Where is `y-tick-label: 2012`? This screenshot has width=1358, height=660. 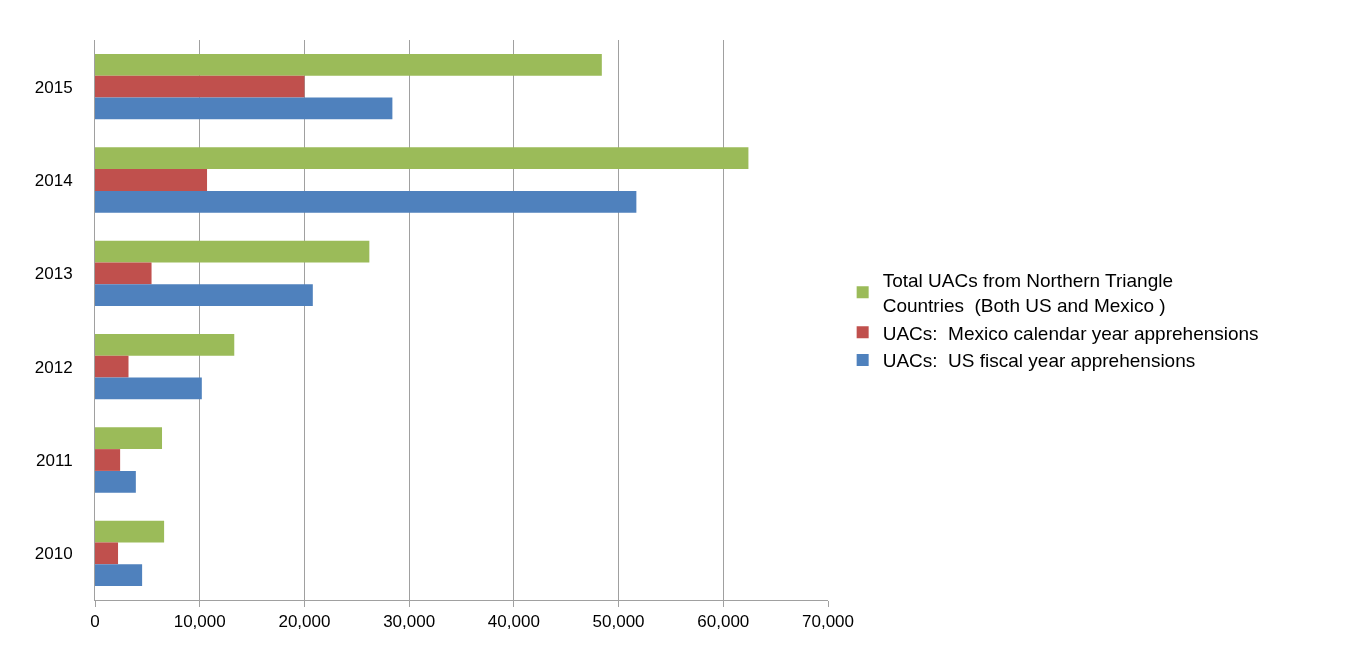
y-tick-label: 2012 is located at coordinates (53, 367).